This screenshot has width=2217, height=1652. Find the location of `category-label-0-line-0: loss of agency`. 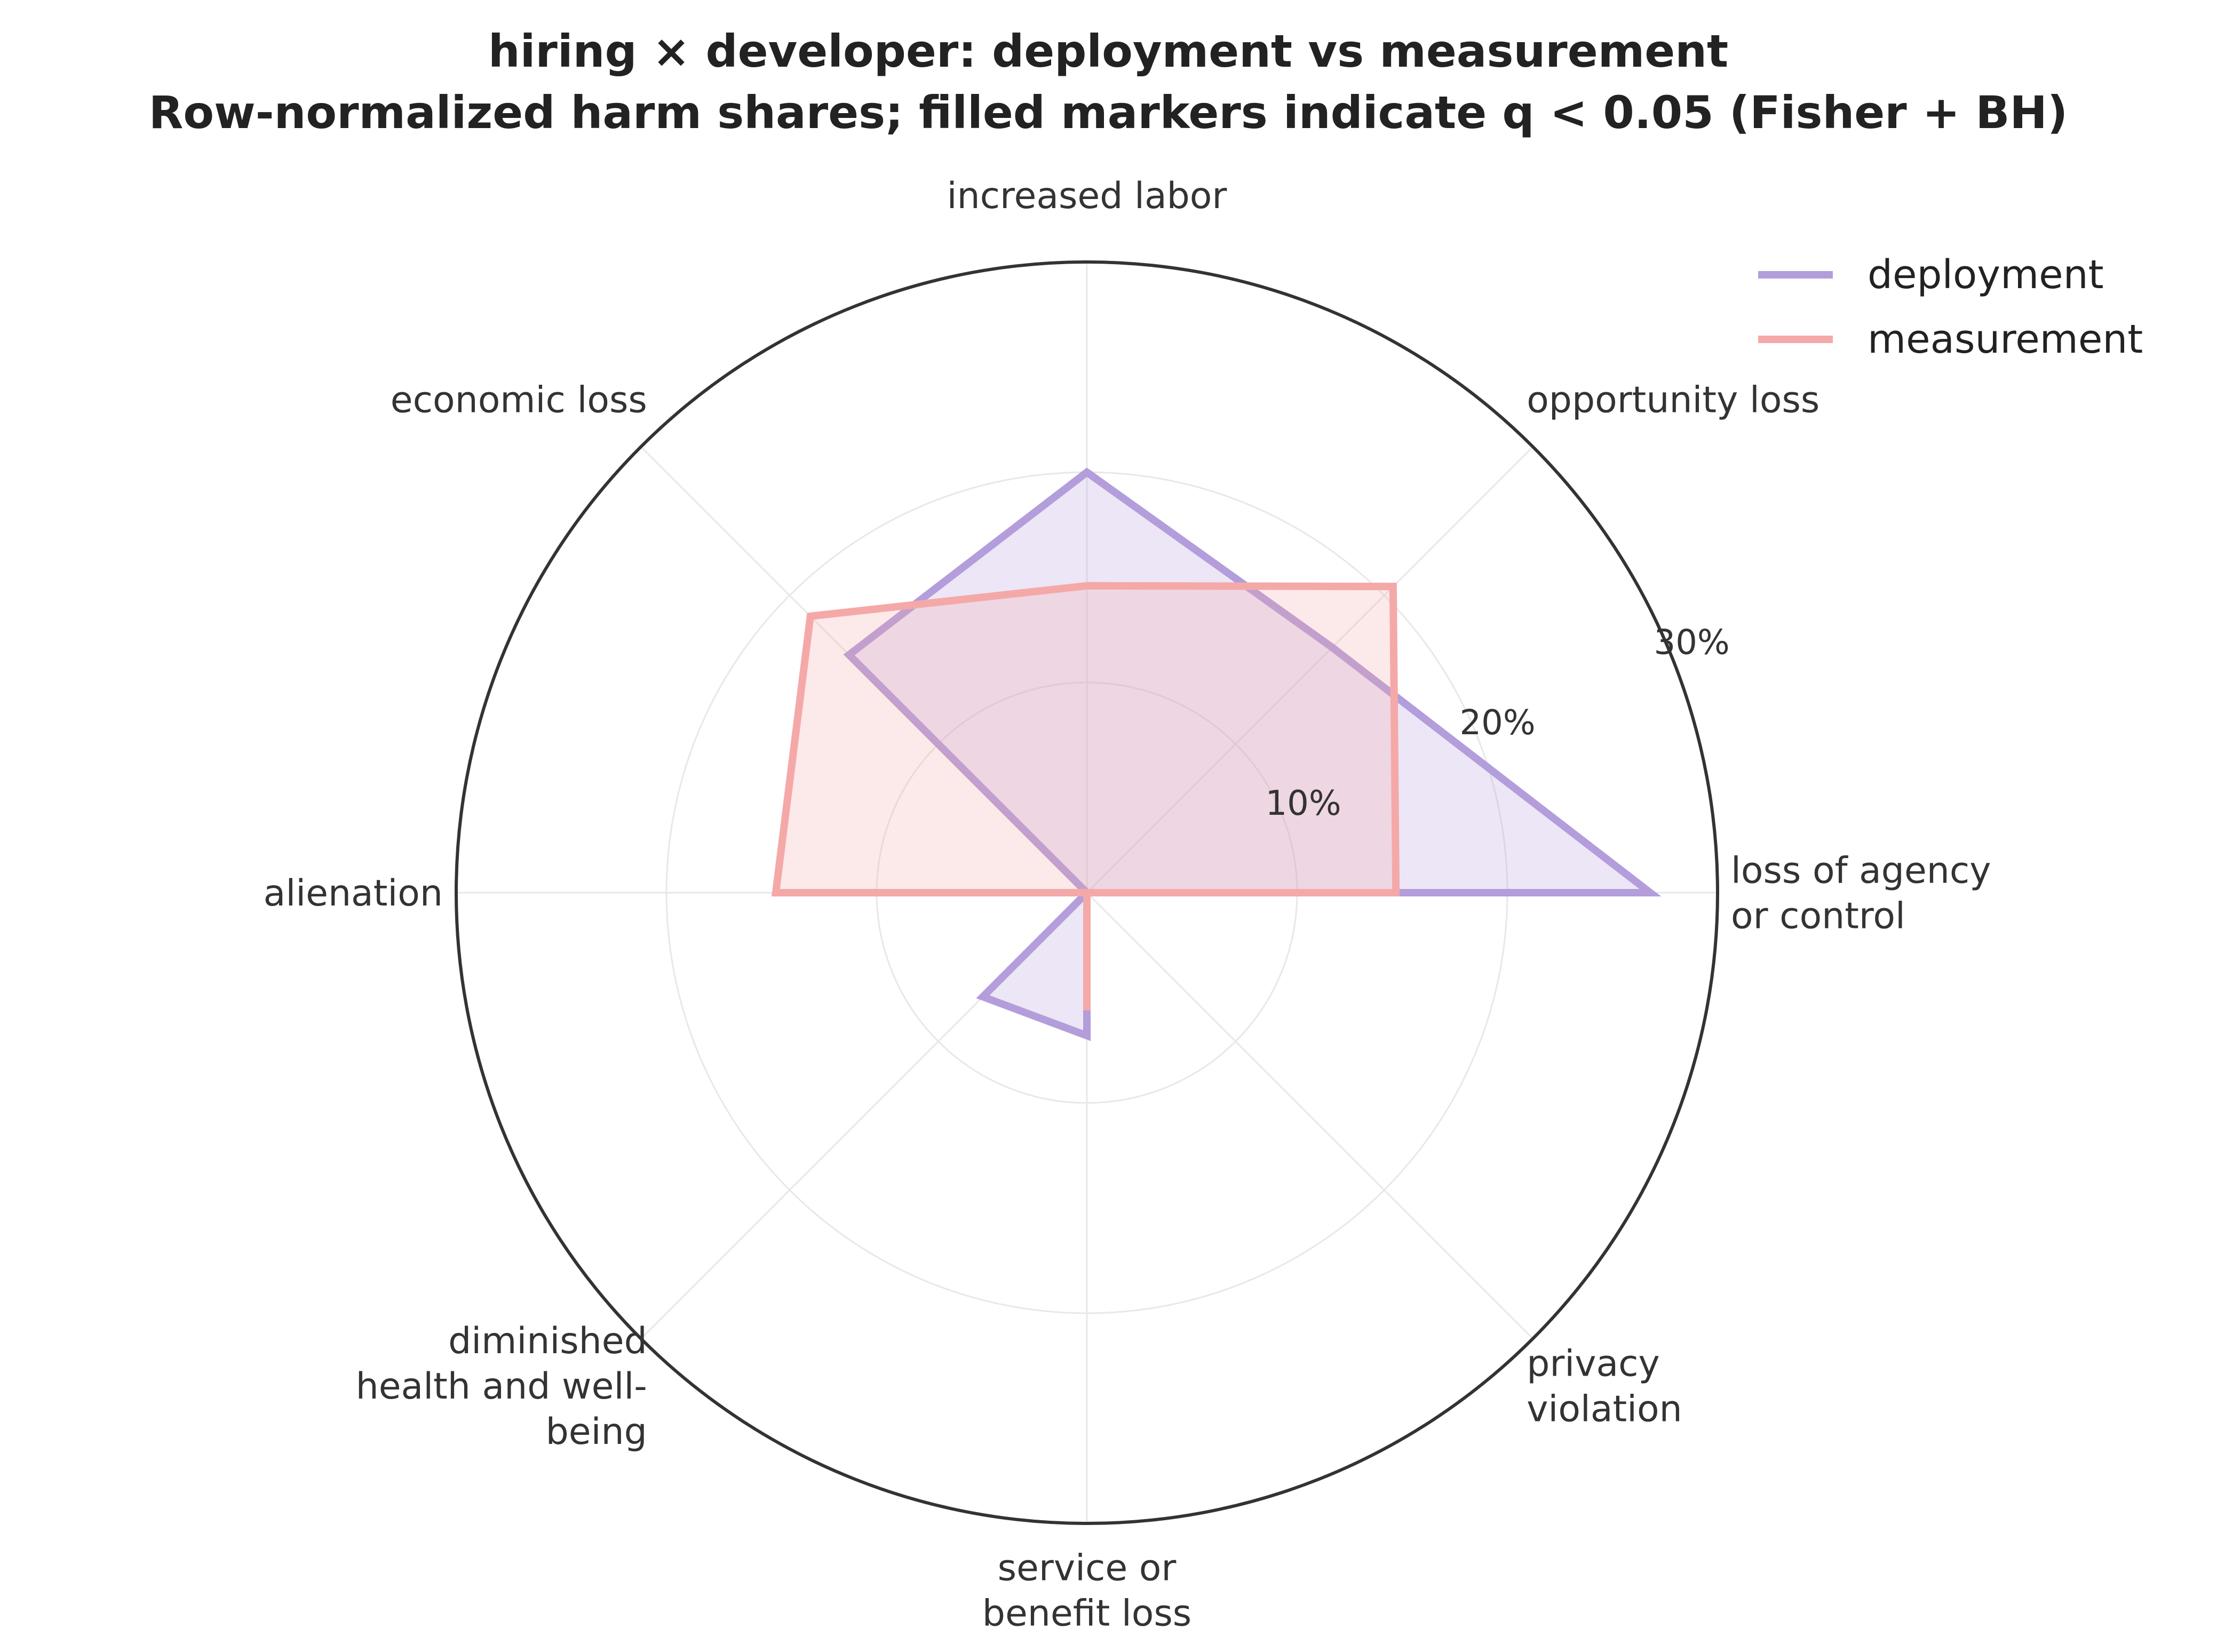

category-label-0-line-0: loss of agency is located at coordinates (1861, 871).